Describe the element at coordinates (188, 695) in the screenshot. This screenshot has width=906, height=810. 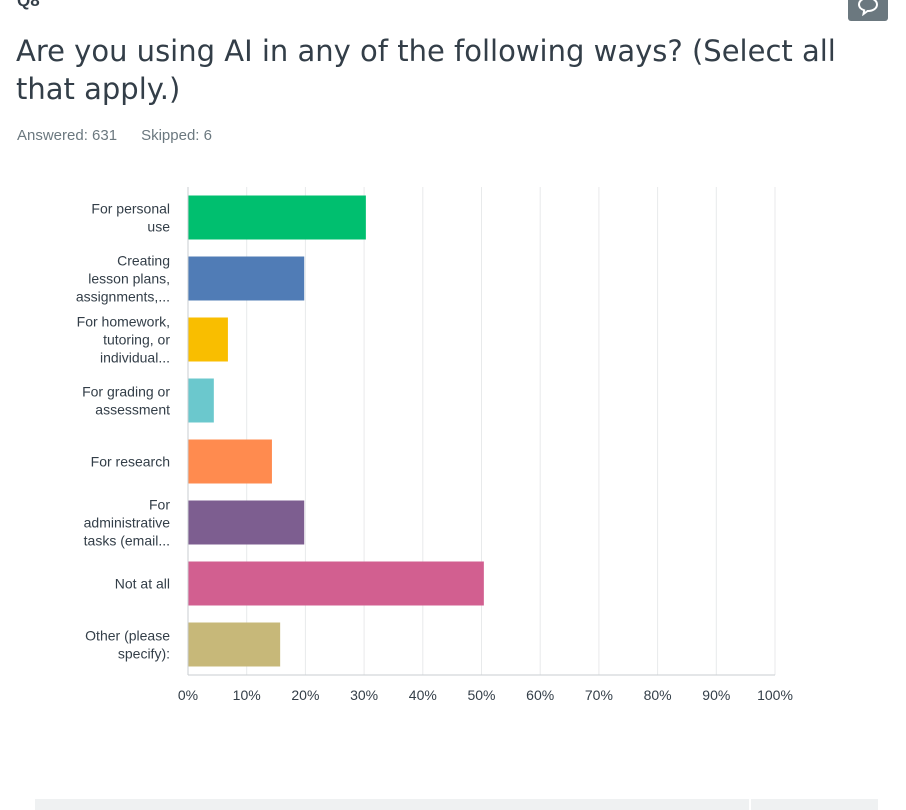
I see `tick-label: 0%` at that location.